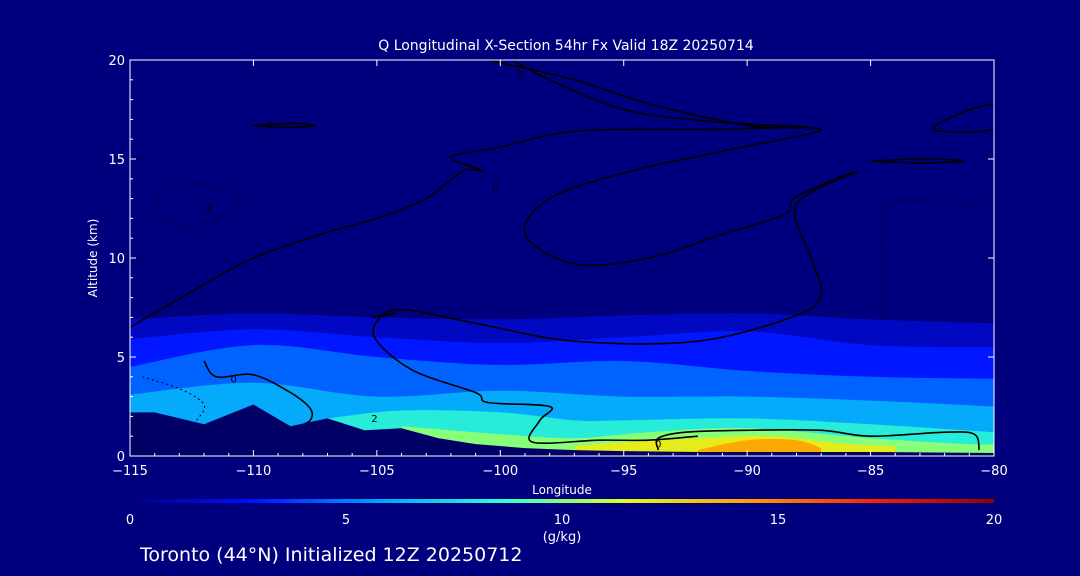 The image size is (1080, 576). What do you see at coordinates (994, 520) in the screenshot?
I see `colorbar-tick-label: 20` at bounding box center [994, 520].